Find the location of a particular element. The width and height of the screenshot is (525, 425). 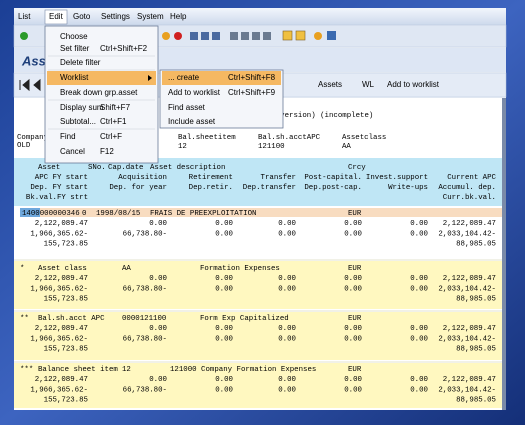

col-header: Current APC is located at coordinates (471, 178).